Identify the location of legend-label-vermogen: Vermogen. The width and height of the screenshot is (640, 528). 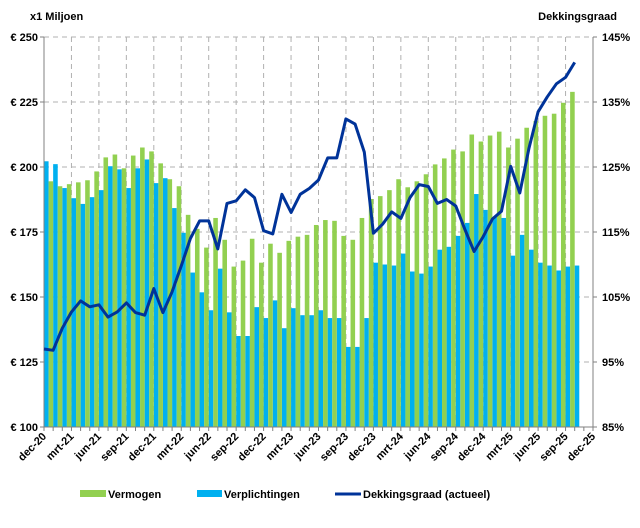
(134, 495).